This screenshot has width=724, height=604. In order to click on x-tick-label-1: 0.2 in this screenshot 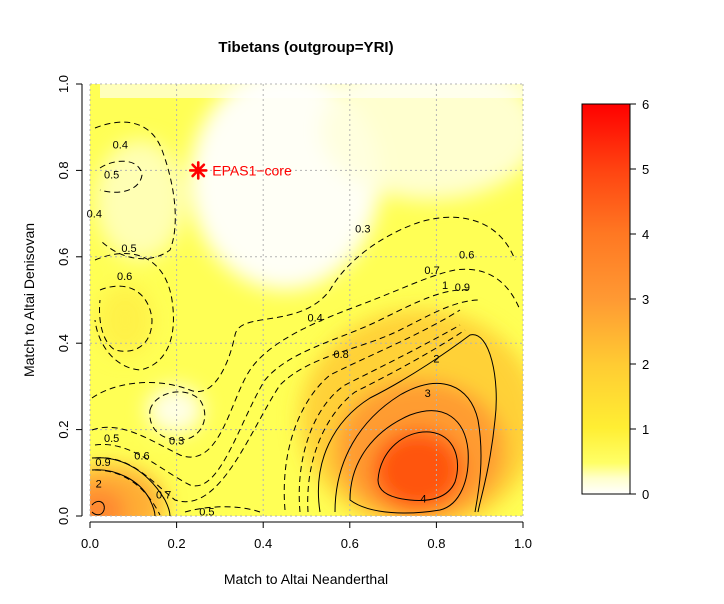, I will do `click(177, 543)`.